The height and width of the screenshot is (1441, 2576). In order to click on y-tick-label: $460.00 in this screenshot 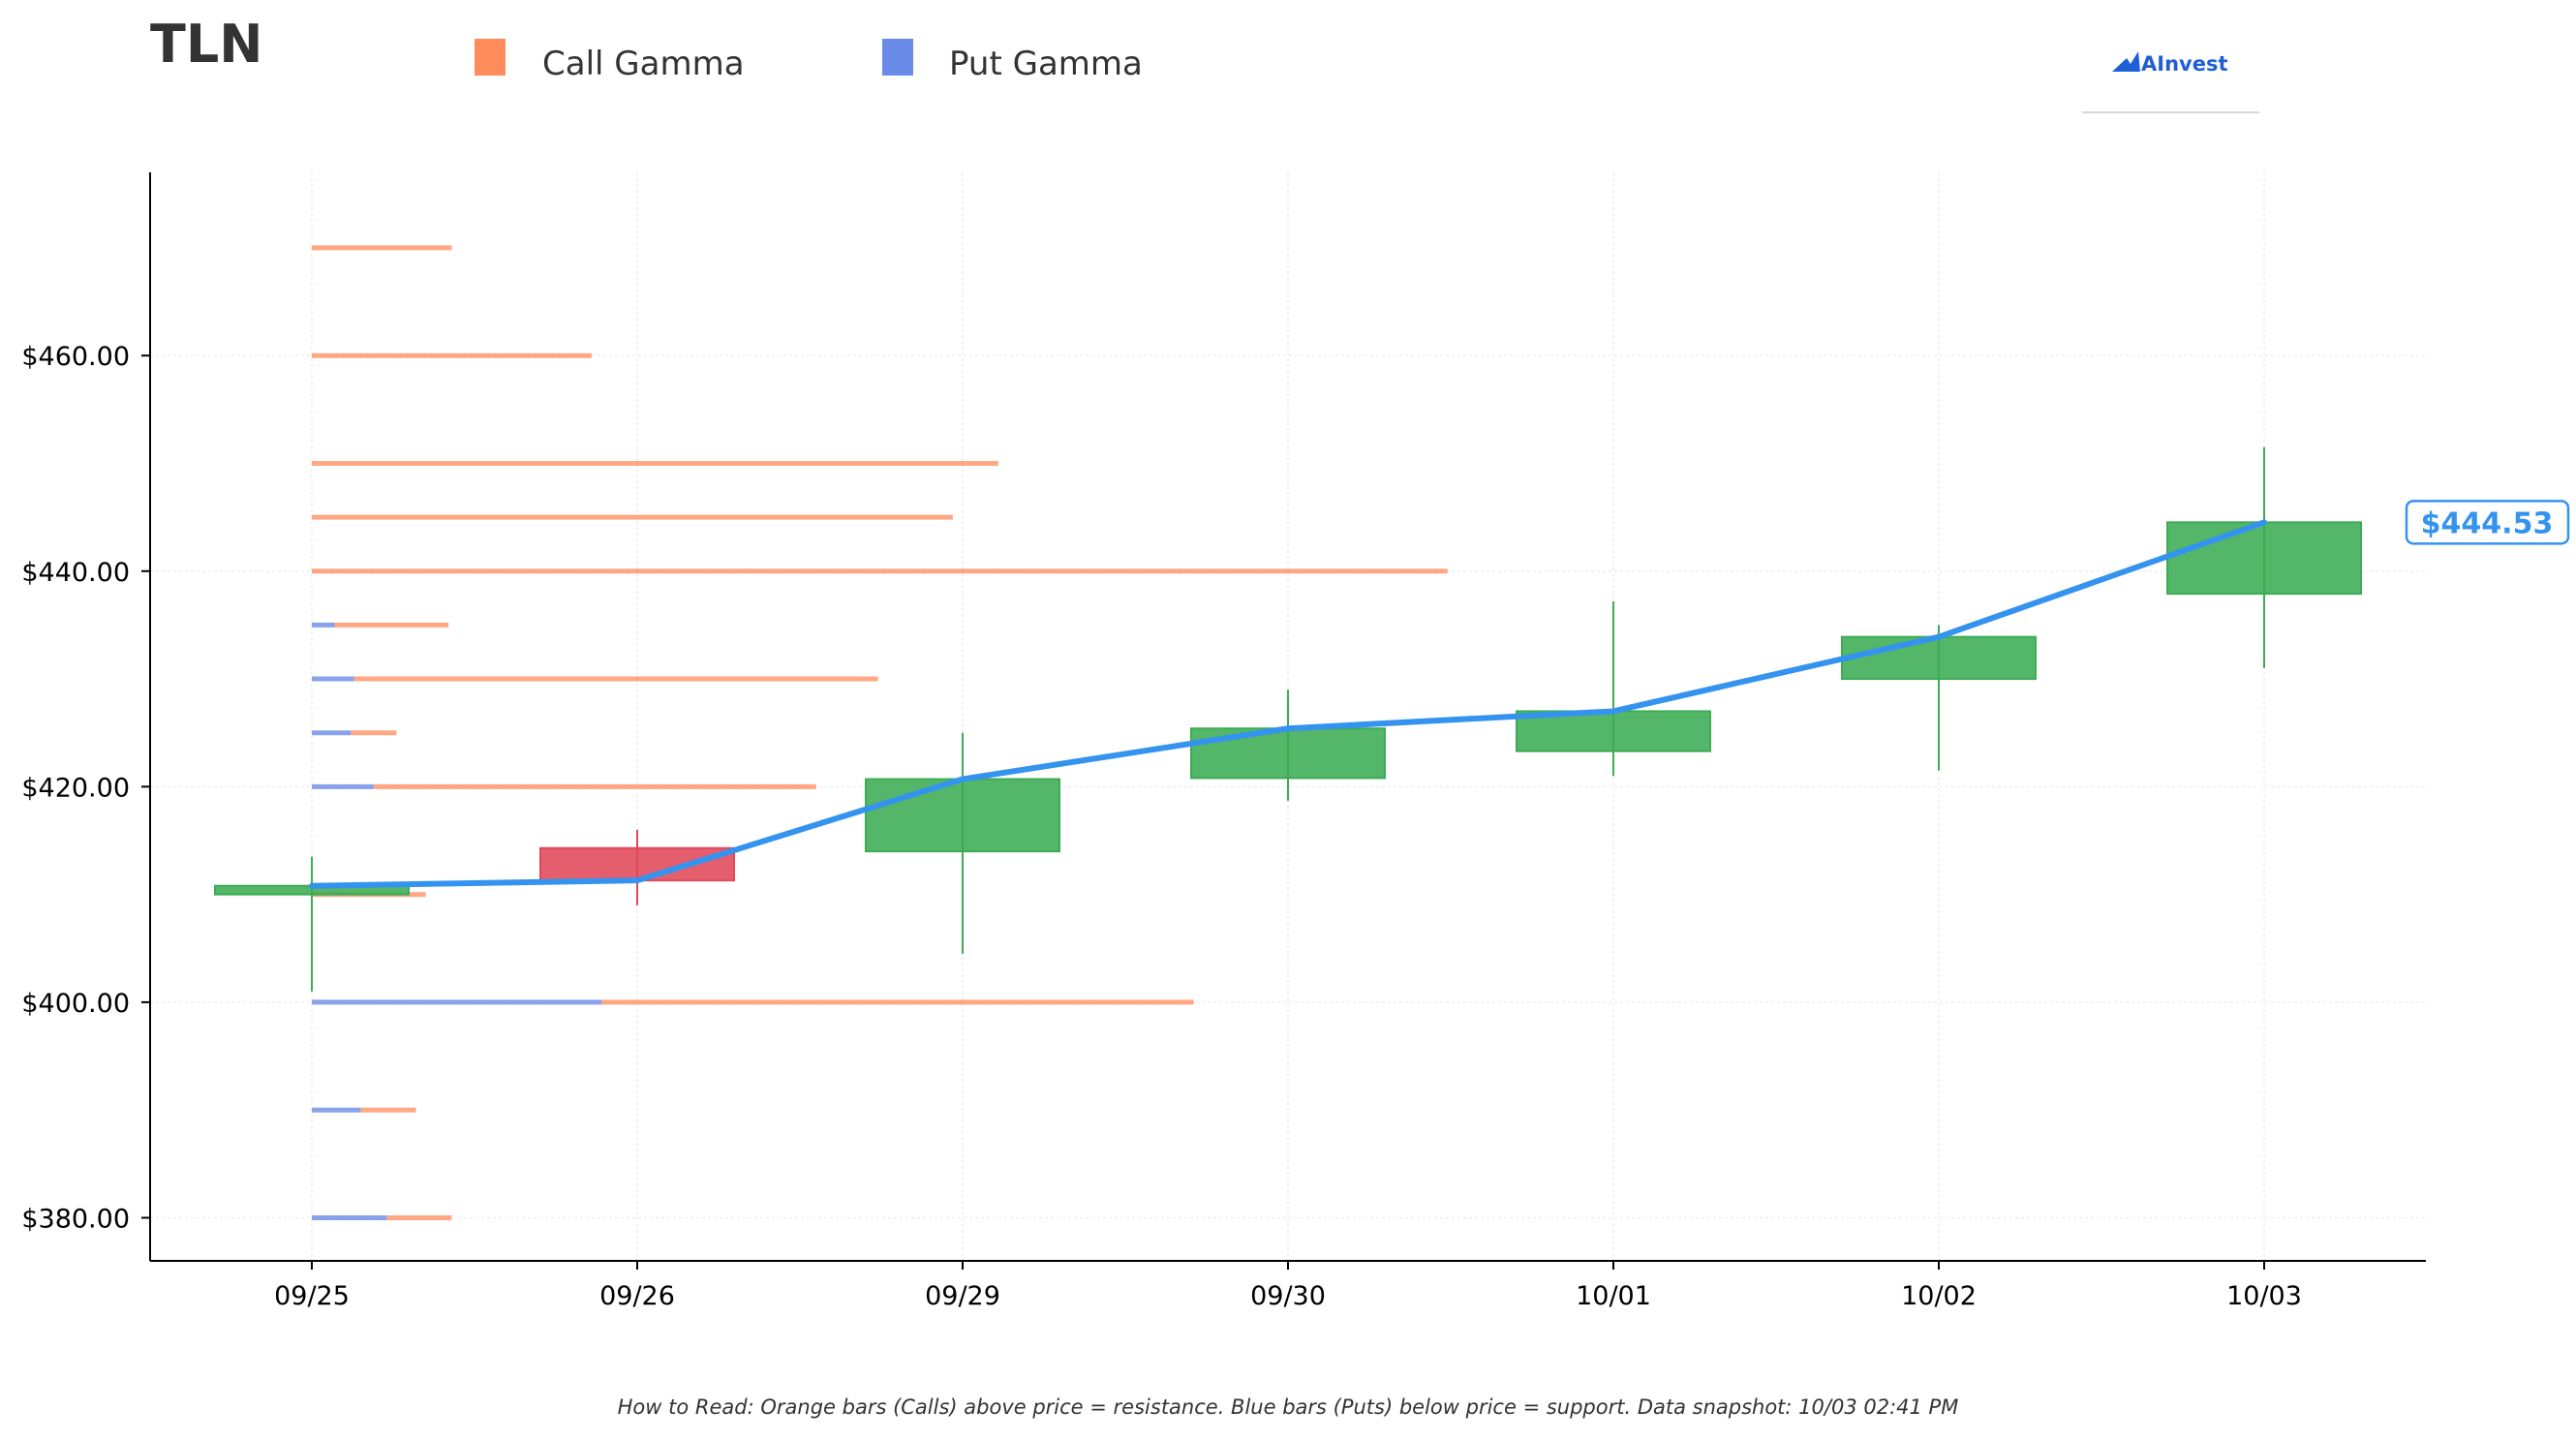, I will do `click(75, 357)`.